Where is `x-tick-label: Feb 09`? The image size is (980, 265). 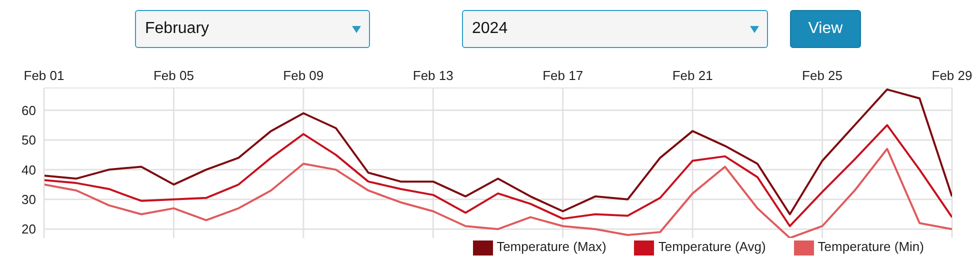 x-tick-label: Feb 09 is located at coordinates (303, 75).